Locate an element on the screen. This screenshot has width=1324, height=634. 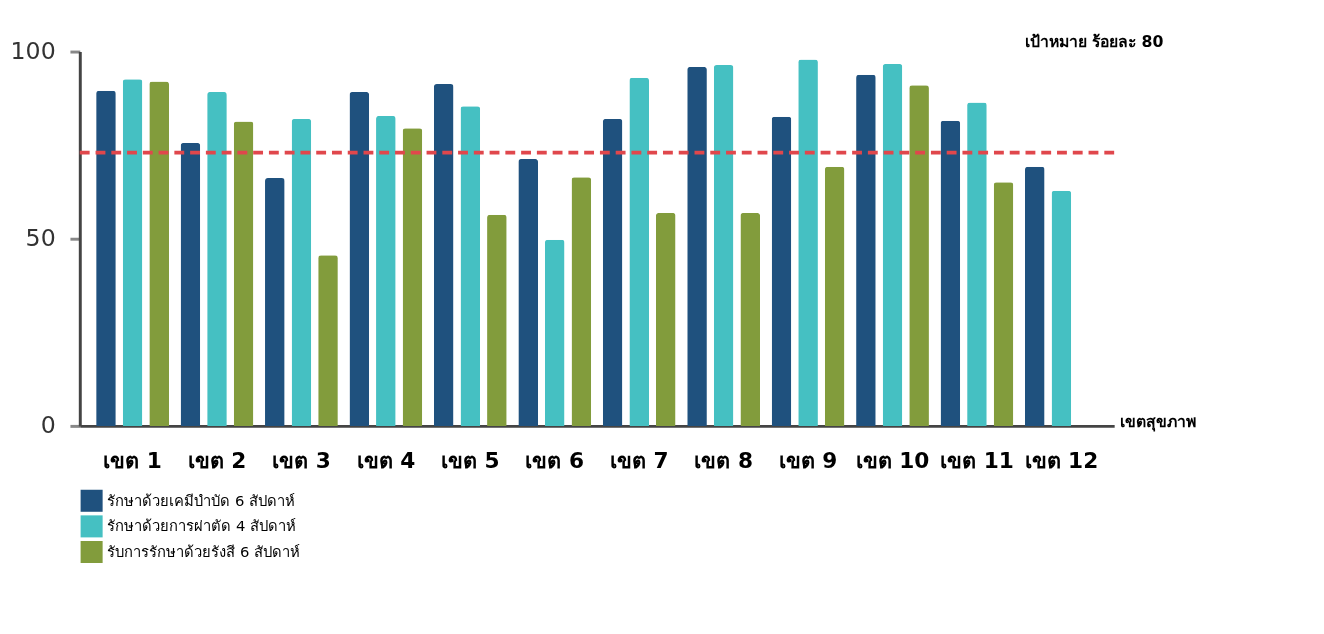
x-tick-label: เขต 5 is located at coordinates (470, 460).